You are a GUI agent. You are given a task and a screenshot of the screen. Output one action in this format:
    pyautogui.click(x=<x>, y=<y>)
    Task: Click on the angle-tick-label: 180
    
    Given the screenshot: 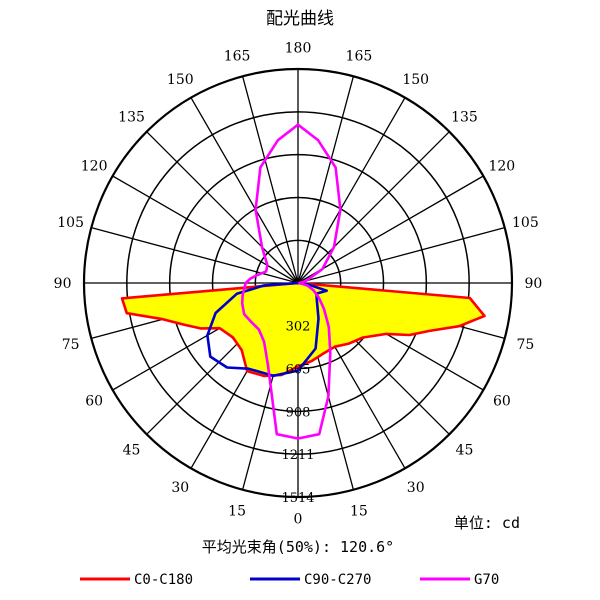 What is the action you would take?
    pyautogui.click(x=298, y=49)
    